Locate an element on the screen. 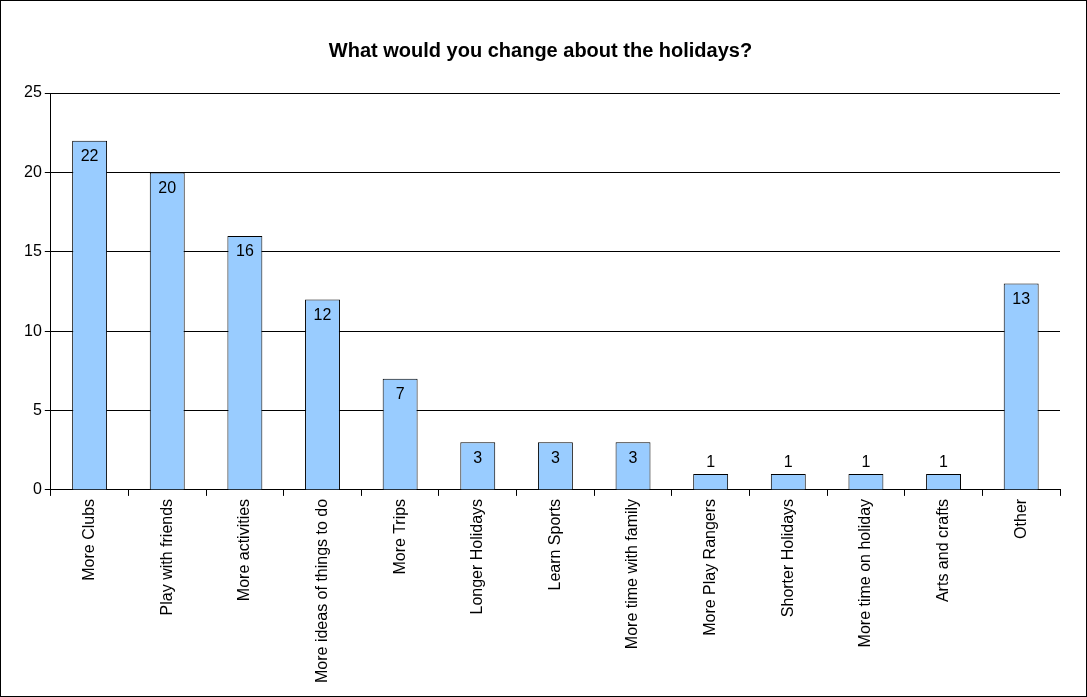  data-label: 20 is located at coordinates (167, 187).